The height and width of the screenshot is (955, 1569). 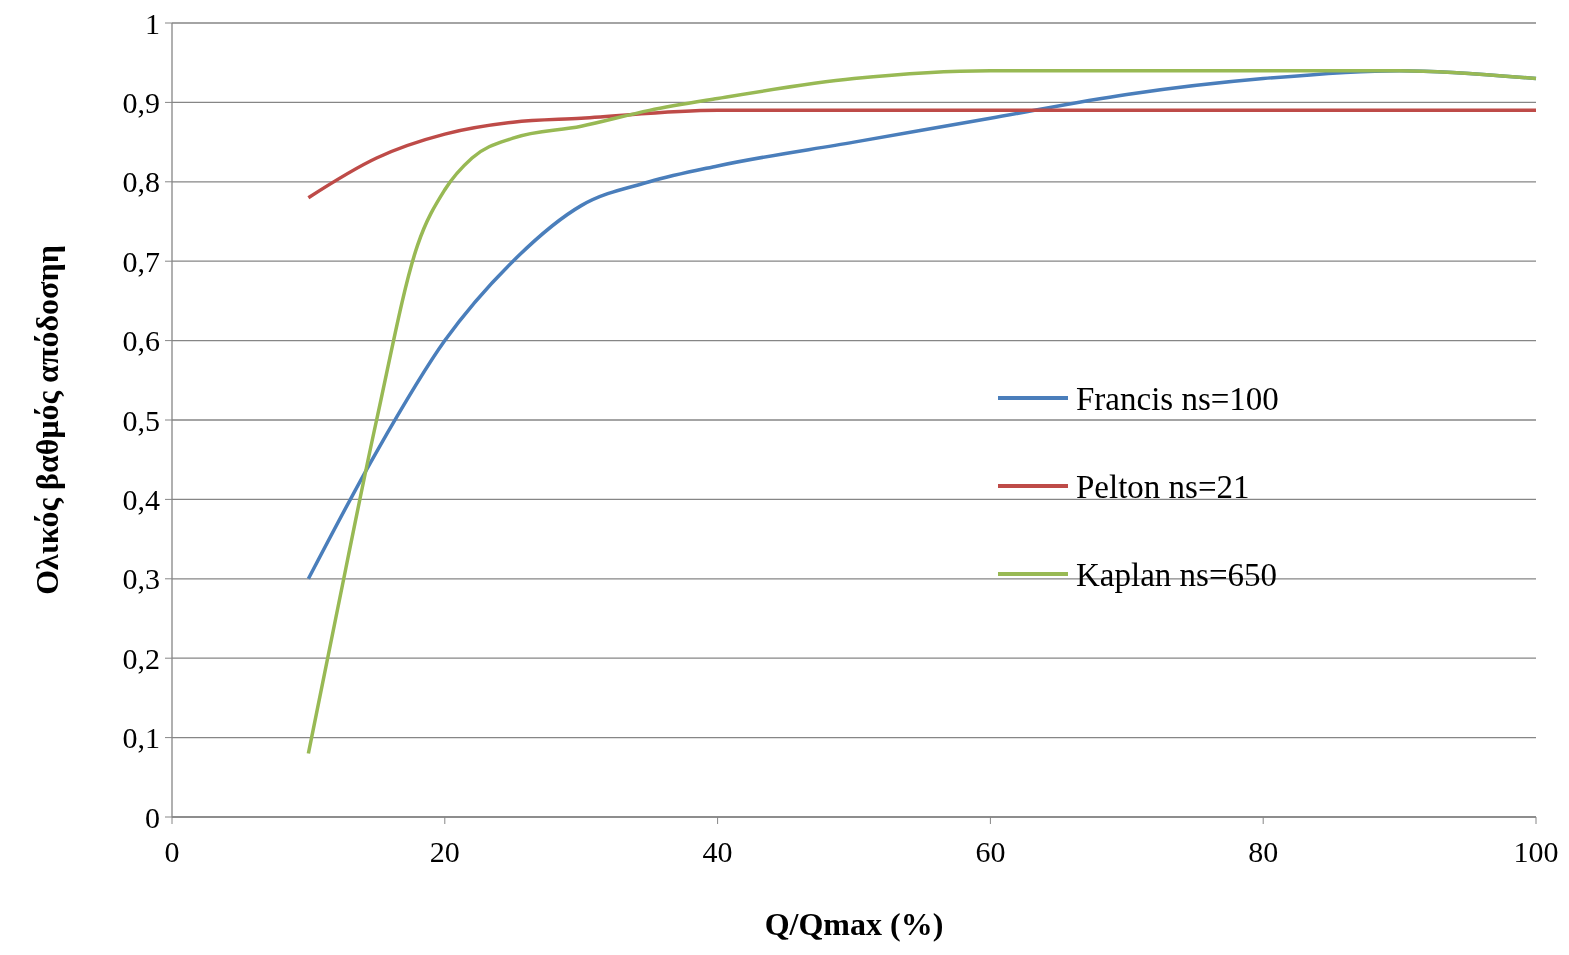 What do you see at coordinates (141, 341) in the screenshot?
I see `y-tick-label: 0,6` at bounding box center [141, 341].